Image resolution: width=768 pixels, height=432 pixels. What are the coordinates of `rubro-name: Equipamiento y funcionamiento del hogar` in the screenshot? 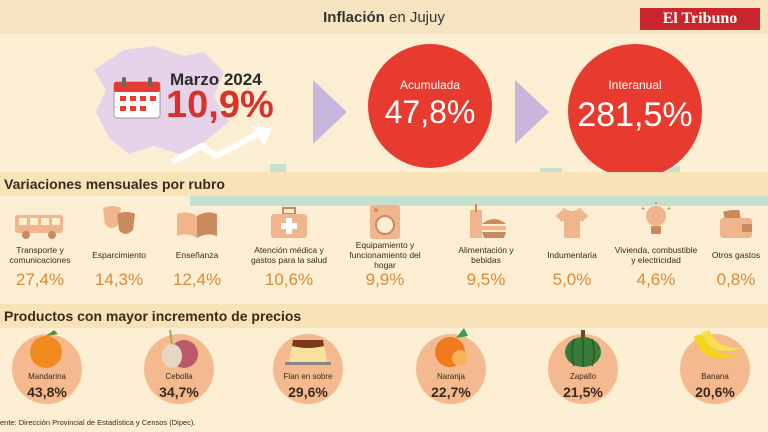 It's located at (385, 255).